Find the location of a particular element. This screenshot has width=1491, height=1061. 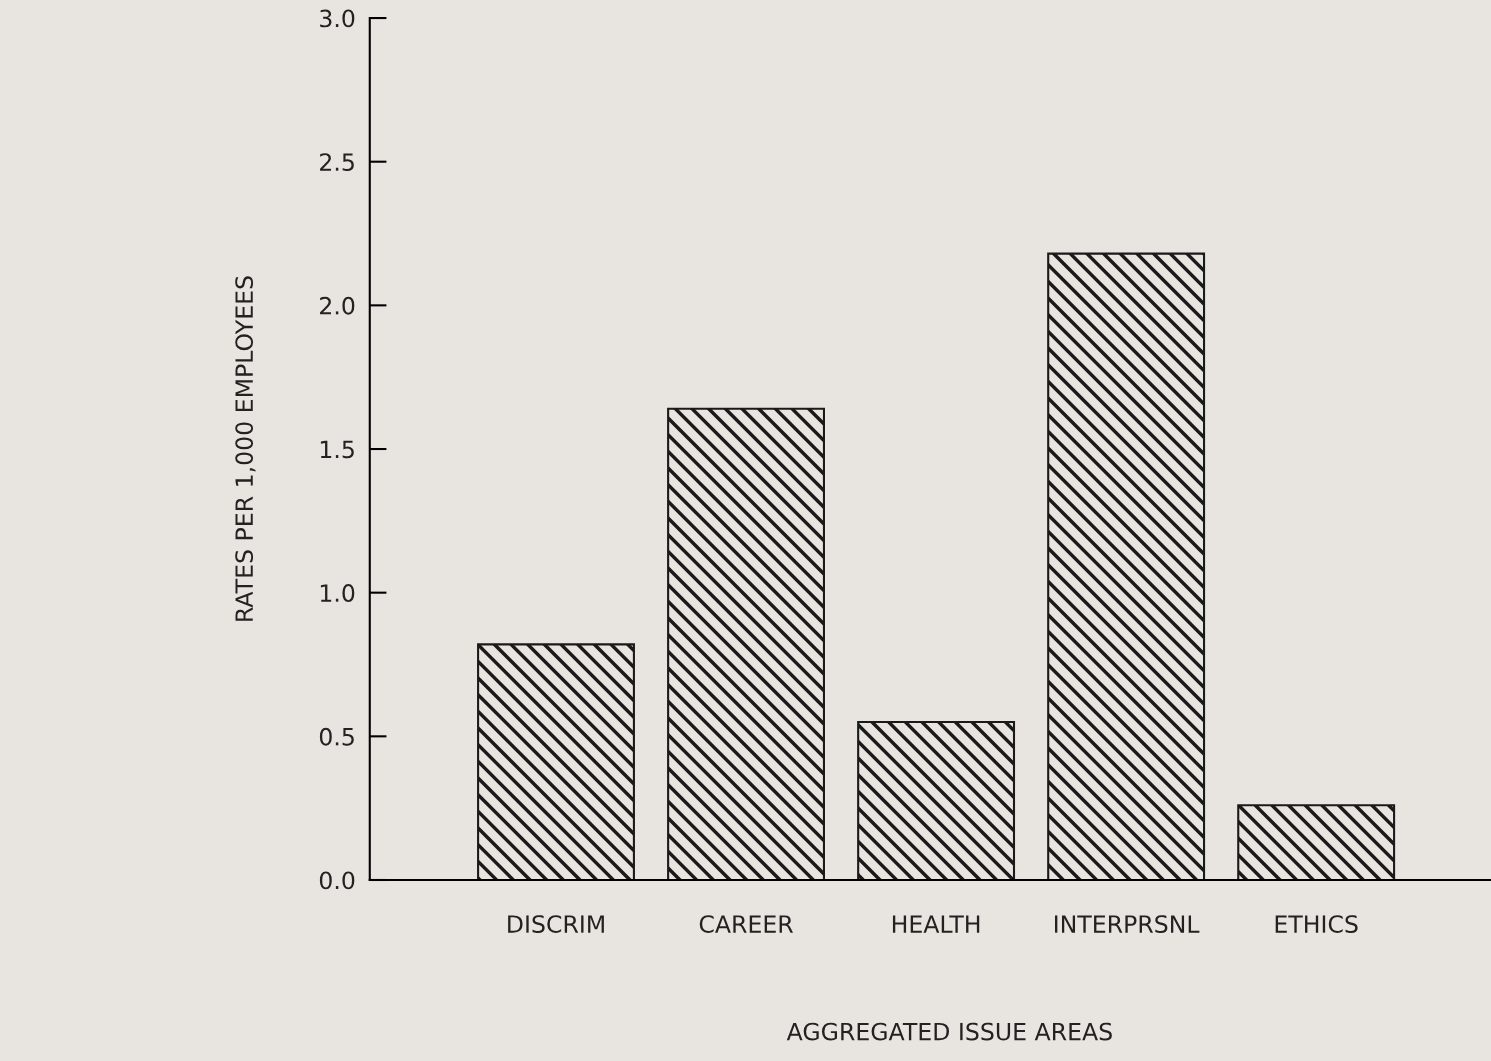

x-tick-label: CAREER is located at coordinates (746, 924).